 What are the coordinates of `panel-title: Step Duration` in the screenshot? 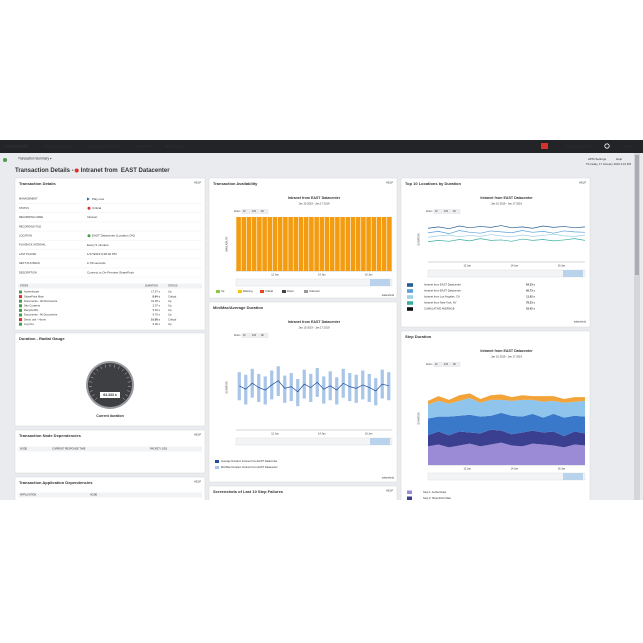 It's located at (418, 336).